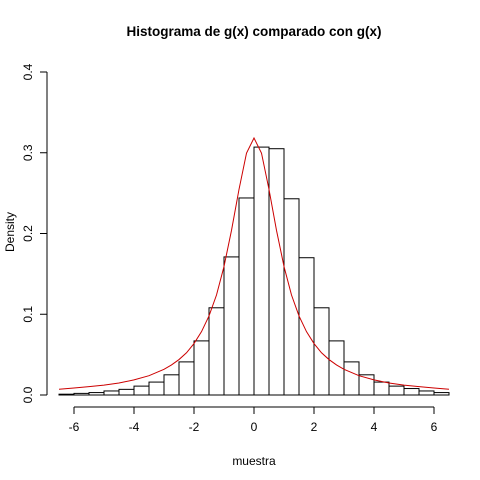  I want to click on chart-title: Histograma de g(x) comparado con g(x), so click(253, 31).